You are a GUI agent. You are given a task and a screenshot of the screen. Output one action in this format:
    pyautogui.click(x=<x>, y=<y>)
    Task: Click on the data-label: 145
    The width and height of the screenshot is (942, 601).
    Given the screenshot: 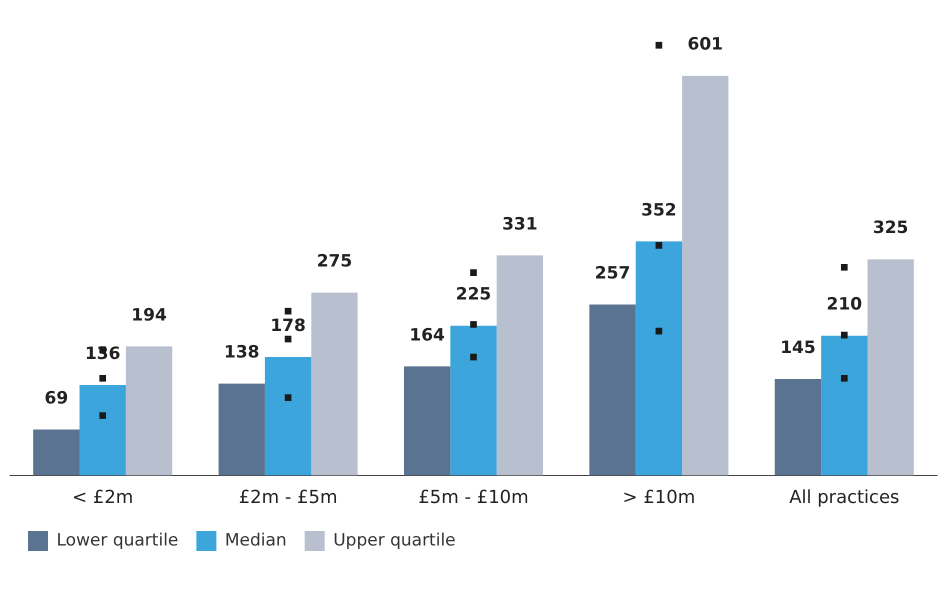 What is the action you would take?
    pyautogui.click(x=798, y=348)
    